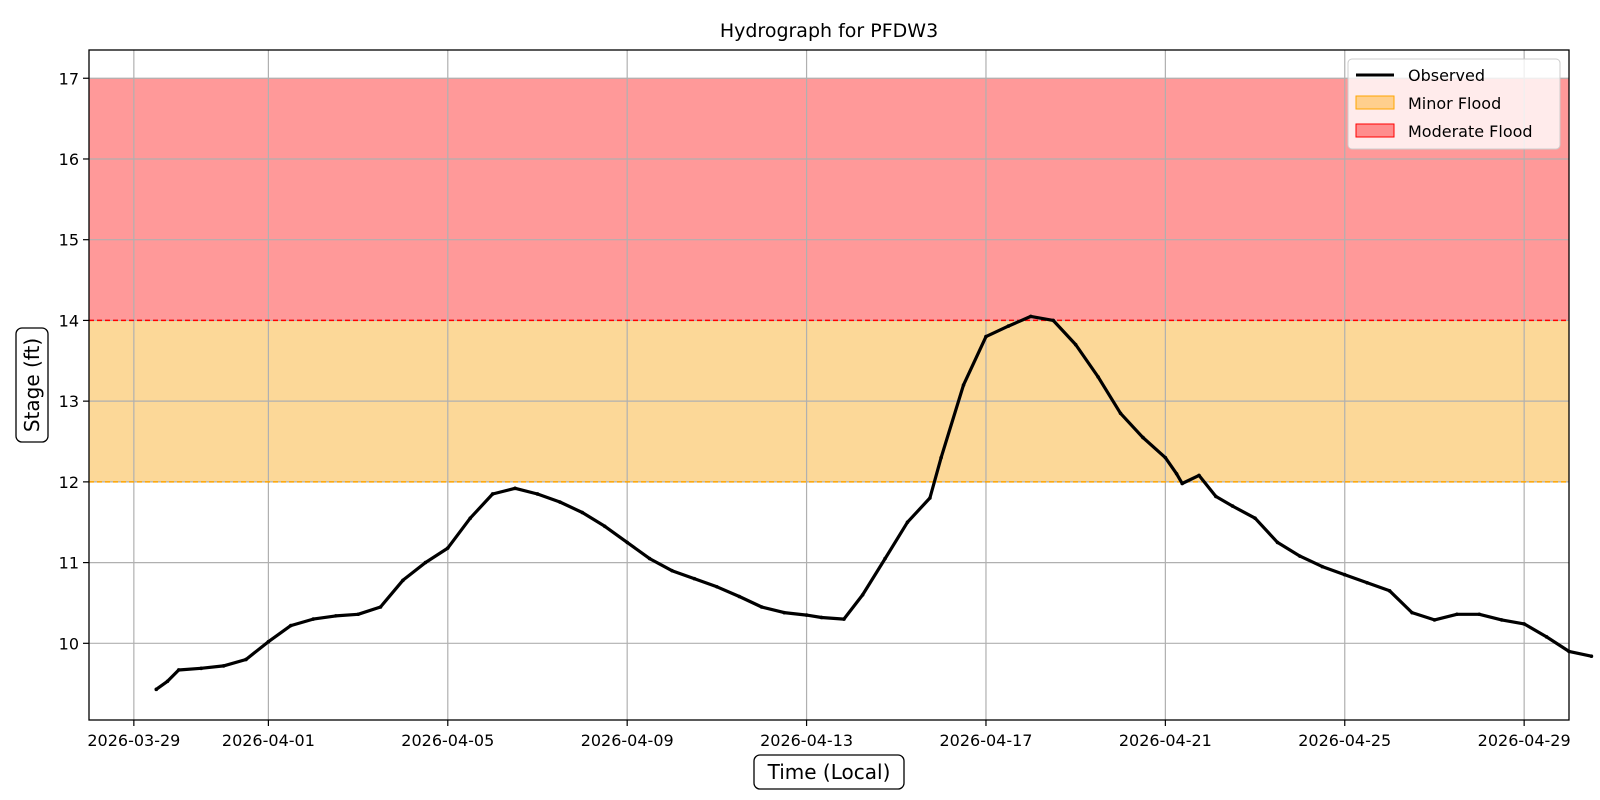 The height and width of the screenshot is (800, 1600). What do you see at coordinates (69, 240) in the screenshot?
I see `y-tick-label-5: 15` at bounding box center [69, 240].